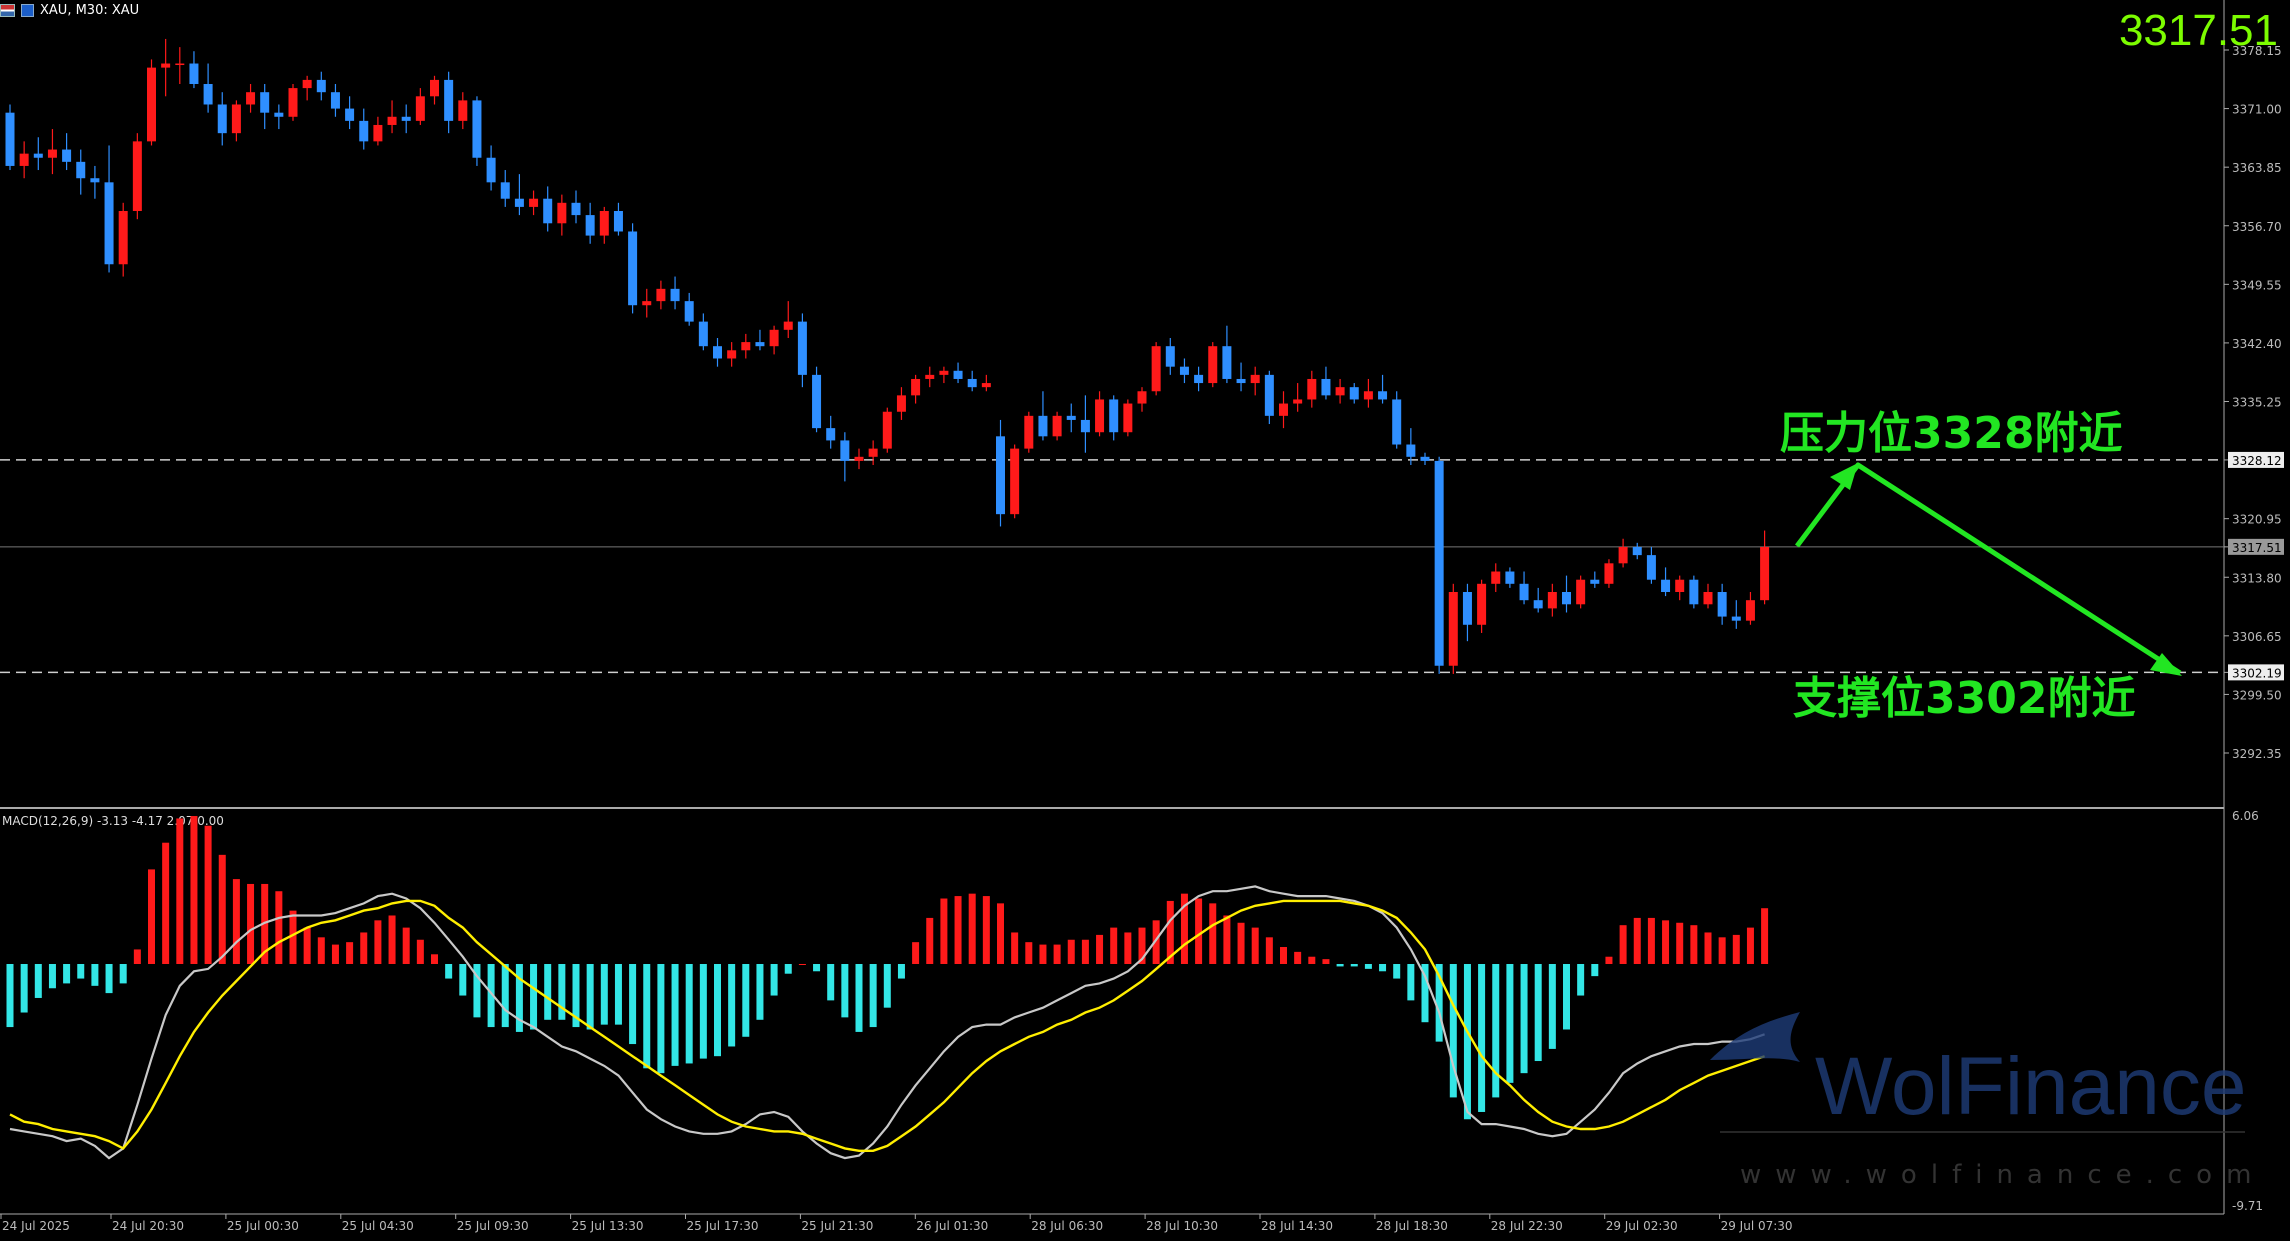 The image size is (2290, 1241). I want to click on time-tick-label: 29 Jul 07:30, so click(1757, 1226).